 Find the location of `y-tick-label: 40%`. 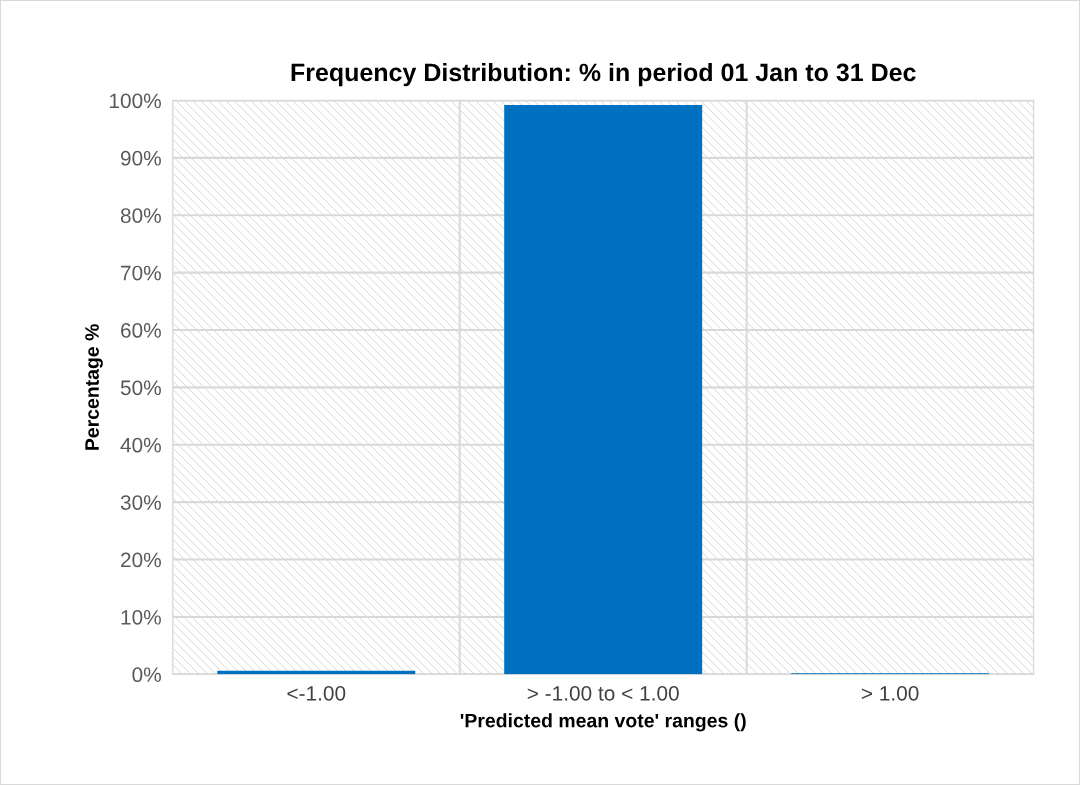

y-tick-label: 40% is located at coordinates (140, 445).